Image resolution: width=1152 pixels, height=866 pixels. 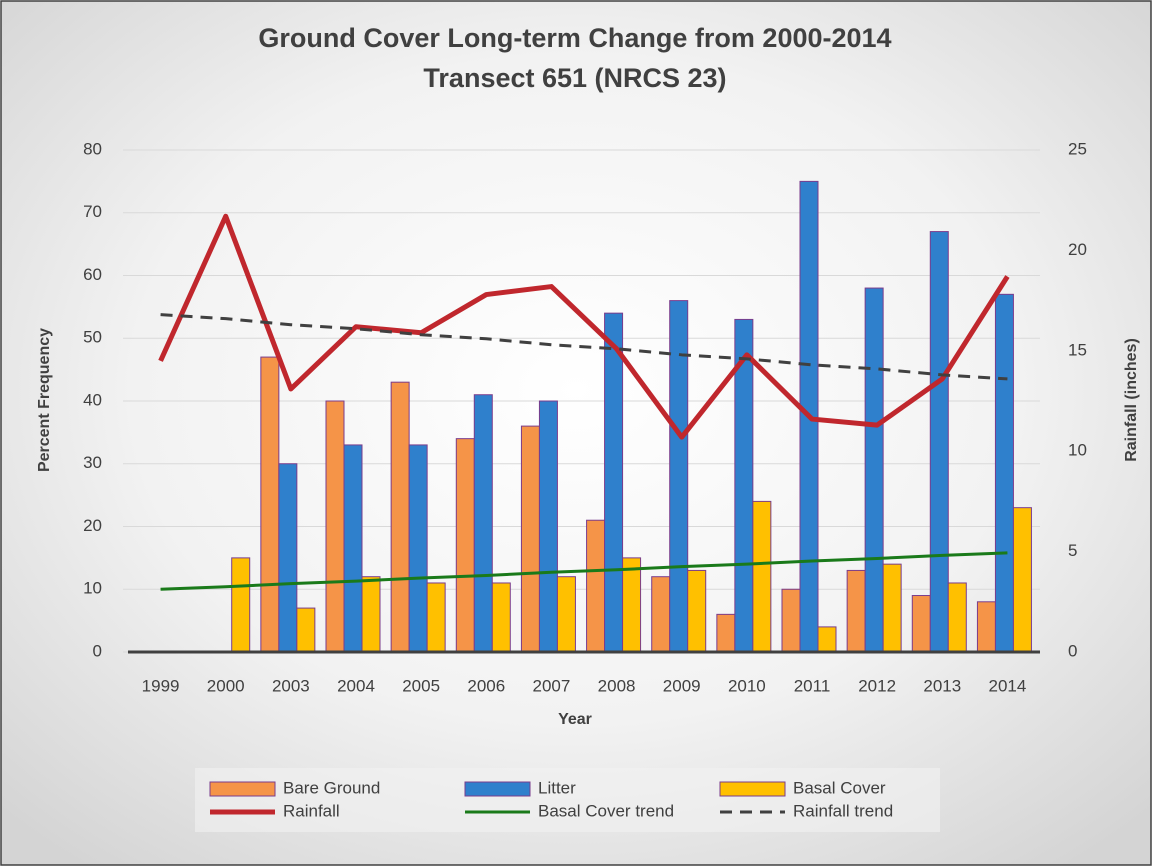 What do you see at coordinates (1077, 450) in the screenshot?
I see `y2-tick-label: 10` at bounding box center [1077, 450].